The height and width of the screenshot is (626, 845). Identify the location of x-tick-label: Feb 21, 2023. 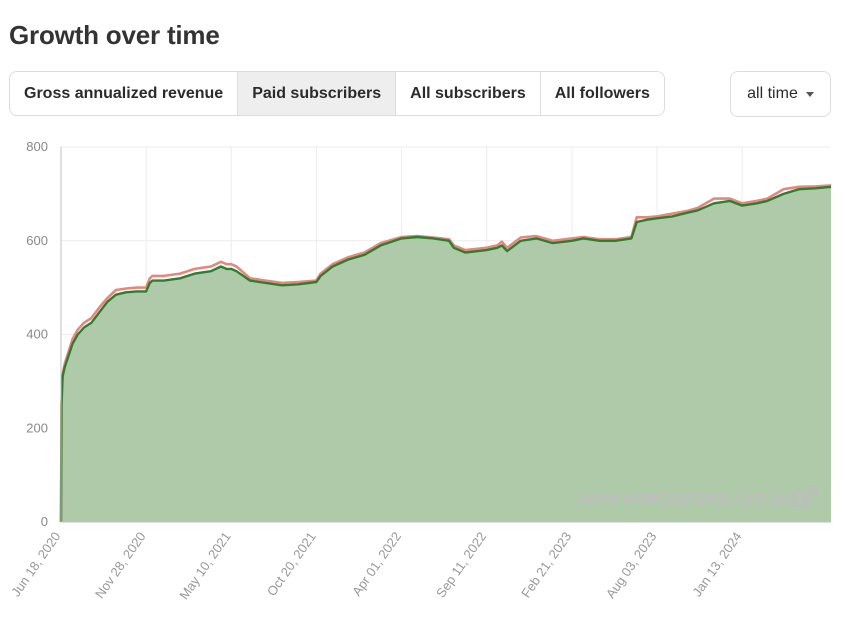
(546, 564).